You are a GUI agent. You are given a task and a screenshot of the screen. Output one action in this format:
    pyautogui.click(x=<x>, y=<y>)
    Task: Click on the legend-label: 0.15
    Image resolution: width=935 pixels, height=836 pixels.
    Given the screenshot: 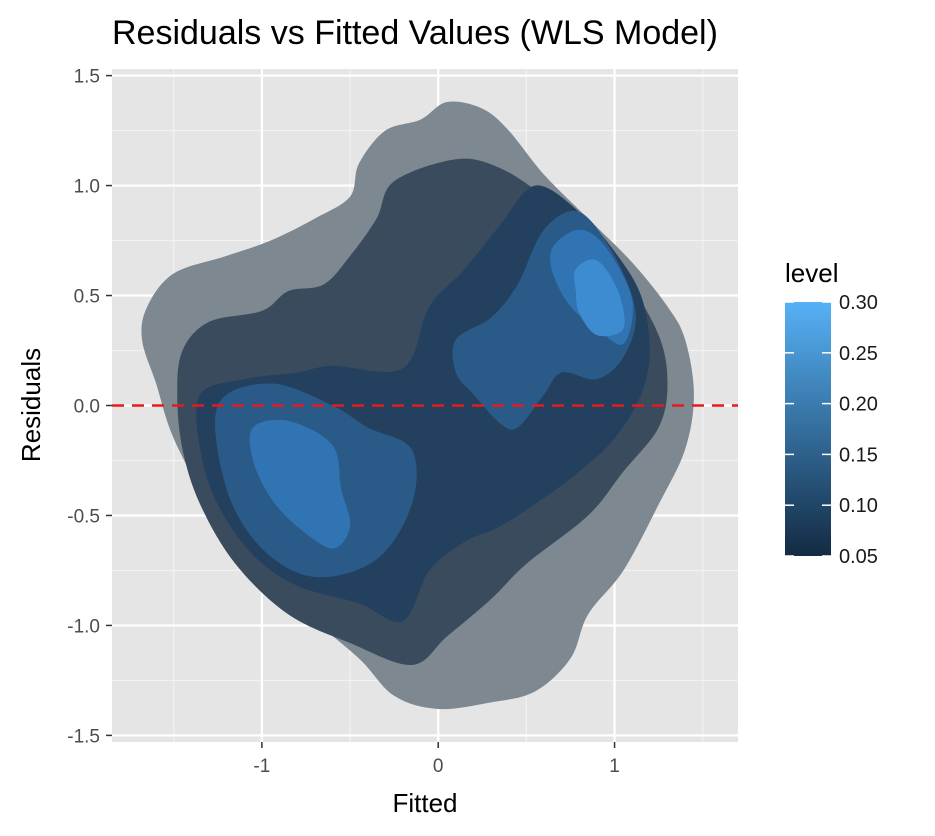 What is the action you would take?
    pyautogui.click(x=858, y=455)
    